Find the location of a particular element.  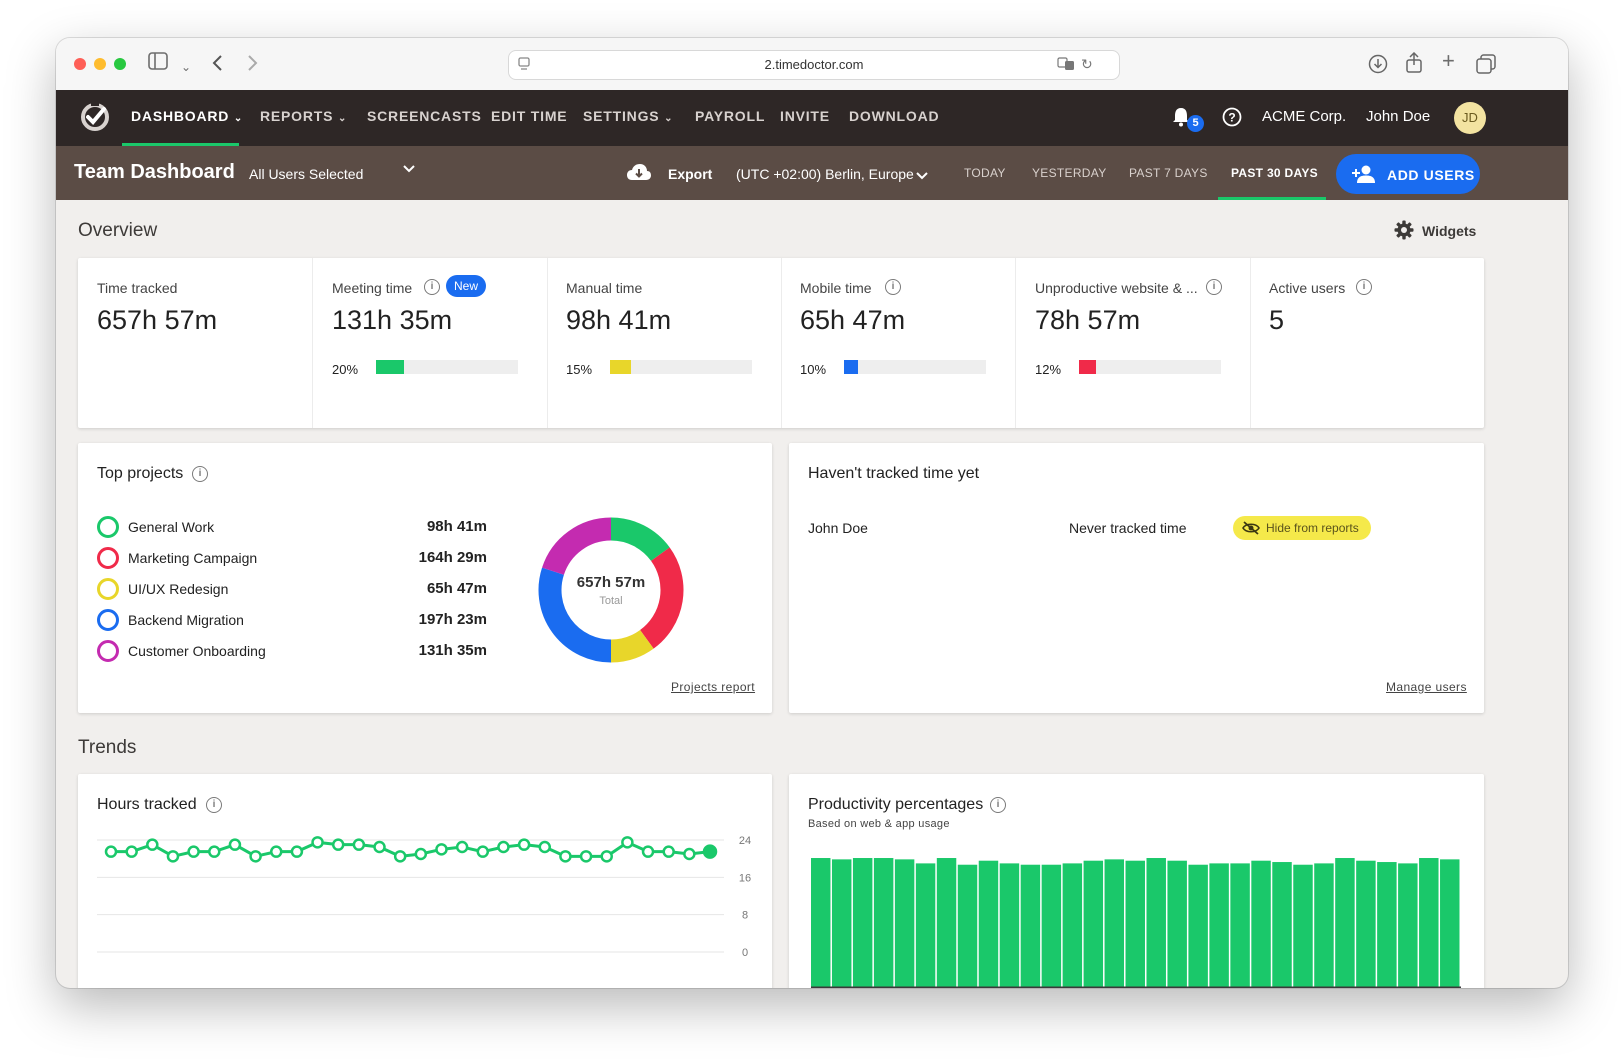

download-icon is located at coordinates (1378, 66).